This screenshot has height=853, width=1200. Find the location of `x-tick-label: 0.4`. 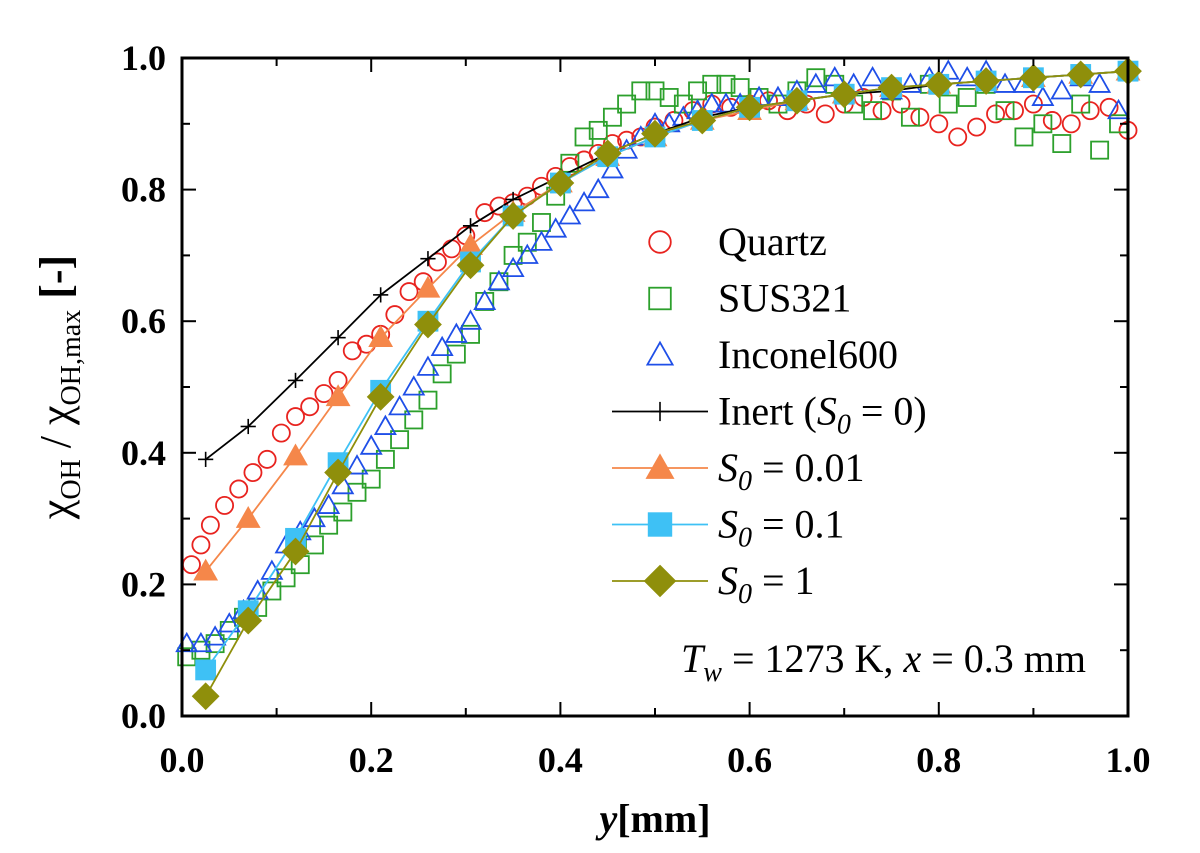

x-tick-label: 0.4 is located at coordinates (560, 760).